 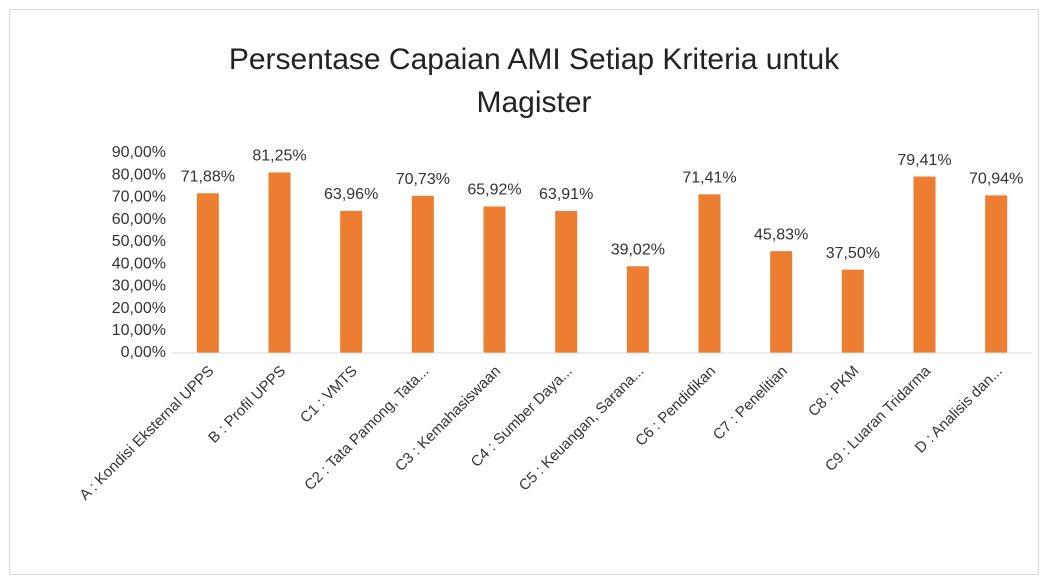 What do you see at coordinates (329, 395) in the screenshot?
I see `x-tick-label: C1 : VMTS` at bounding box center [329, 395].